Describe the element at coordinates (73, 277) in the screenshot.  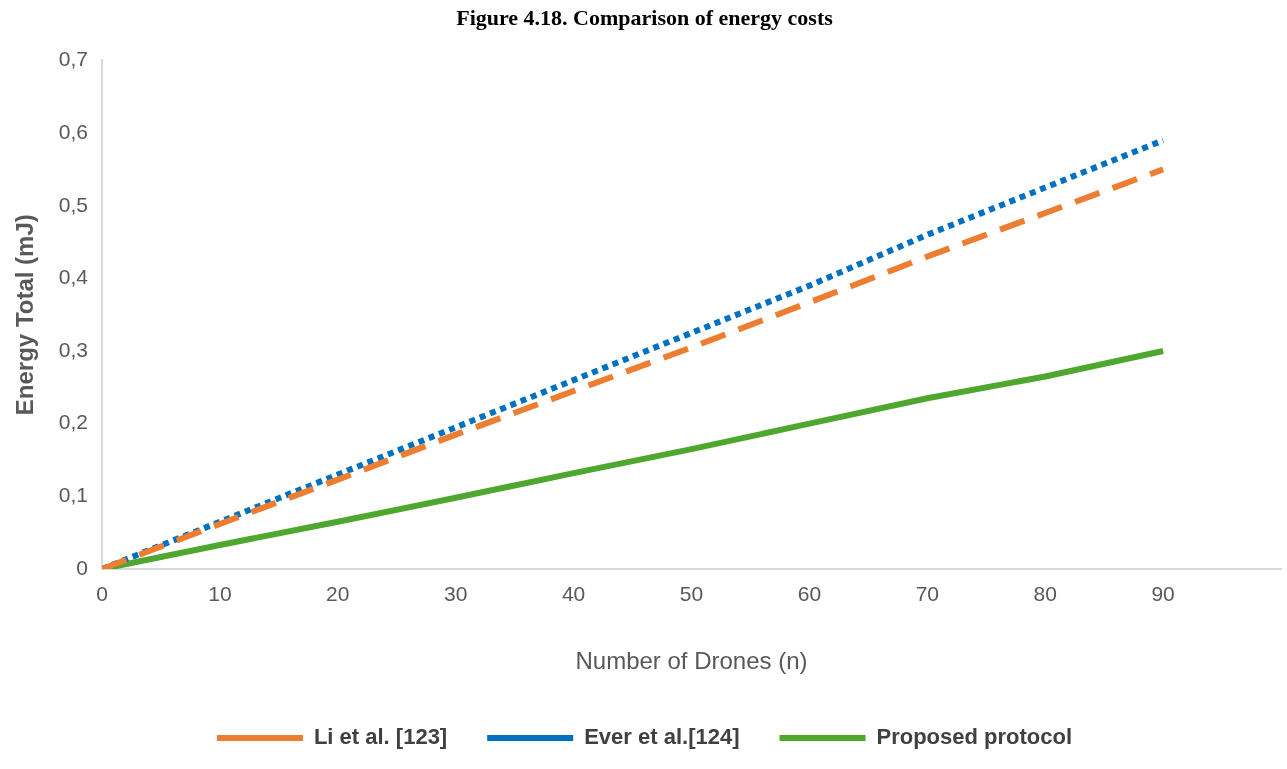
I see `y-tick-label: 0,4` at that location.